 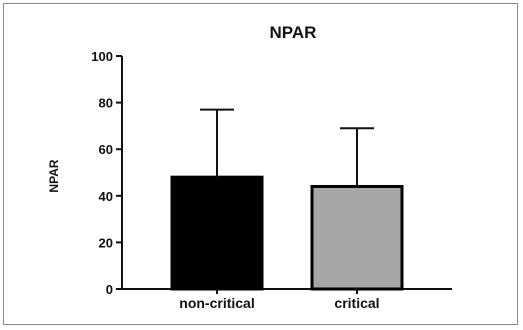 I want to click on y-tick-label-20: 20, so click(x=106, y=242).